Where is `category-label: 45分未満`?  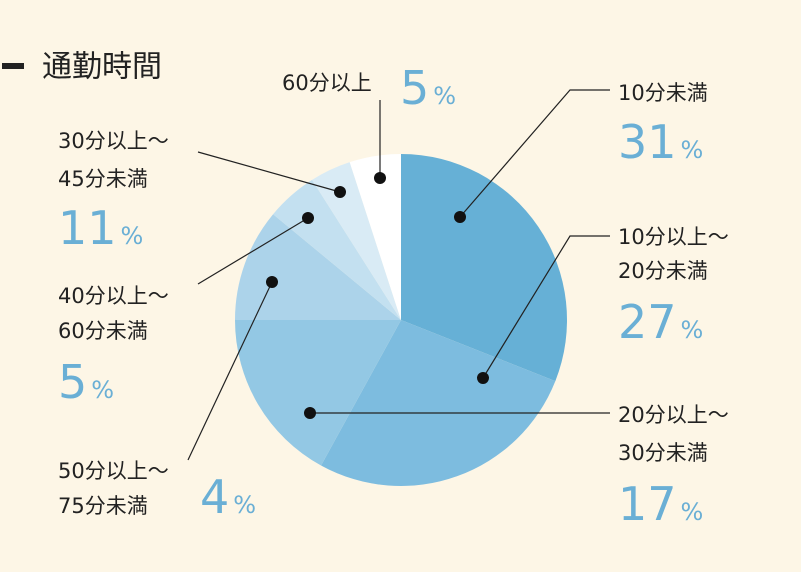 category-label: 45分未満 is located at coordinates (103, 179).